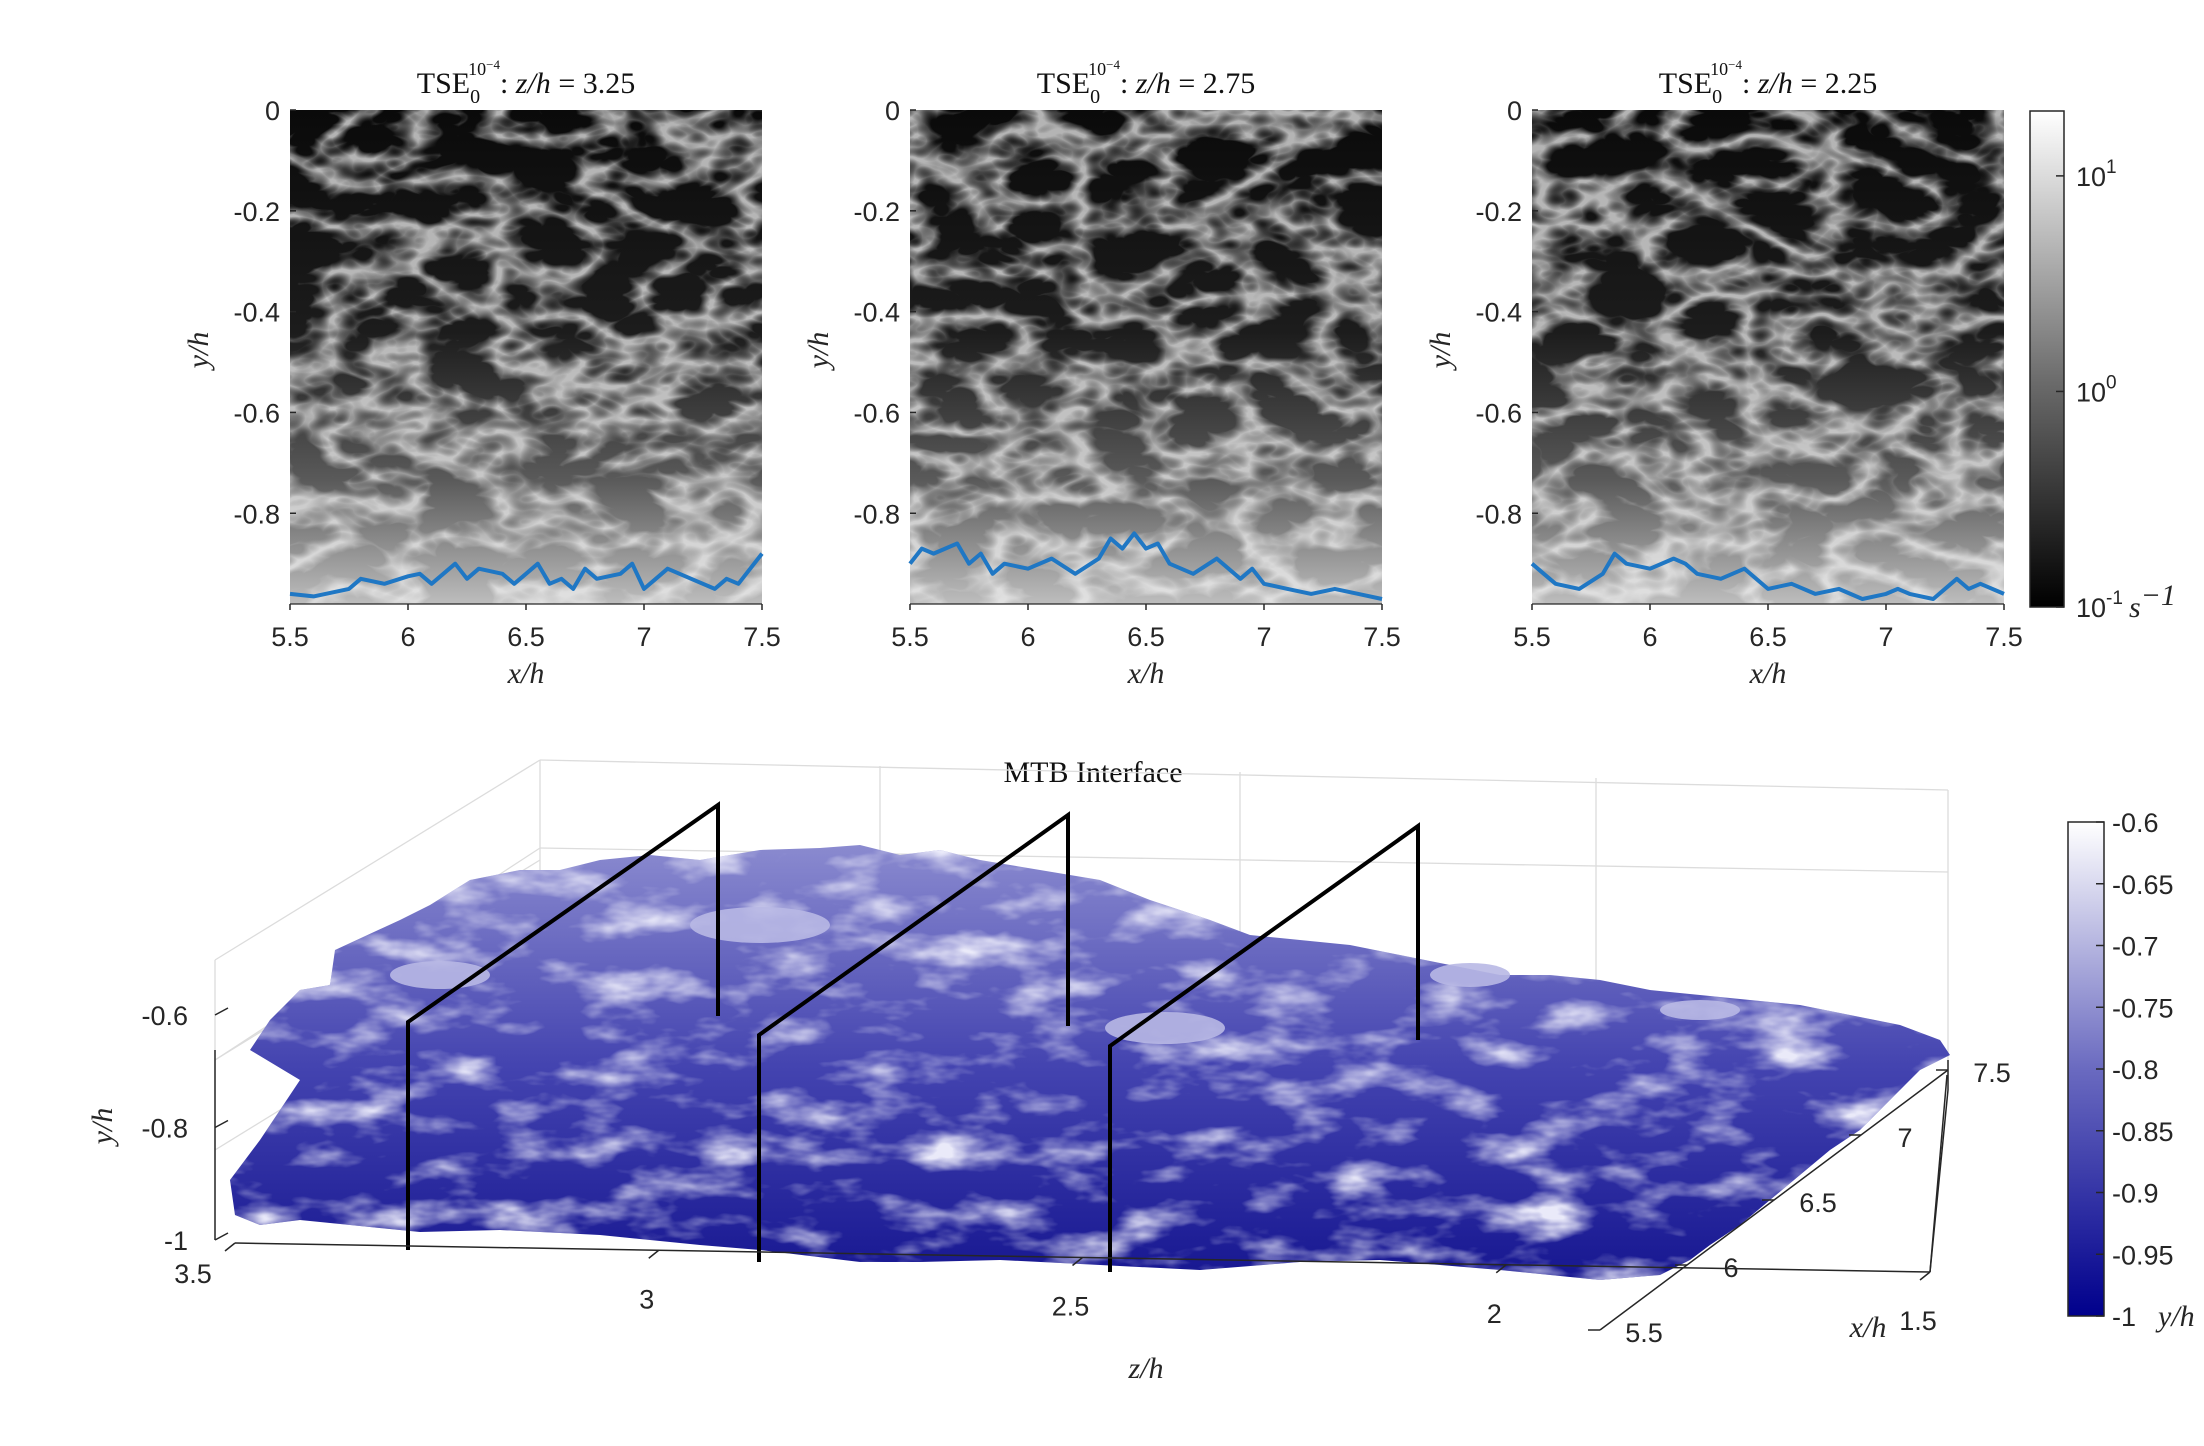 The height and width of the screenshot is (1446, 2204). Describe the element at coordinates (1264, 1047) in the screenshot. I see `slice-plane-zh-2.25` at that location.